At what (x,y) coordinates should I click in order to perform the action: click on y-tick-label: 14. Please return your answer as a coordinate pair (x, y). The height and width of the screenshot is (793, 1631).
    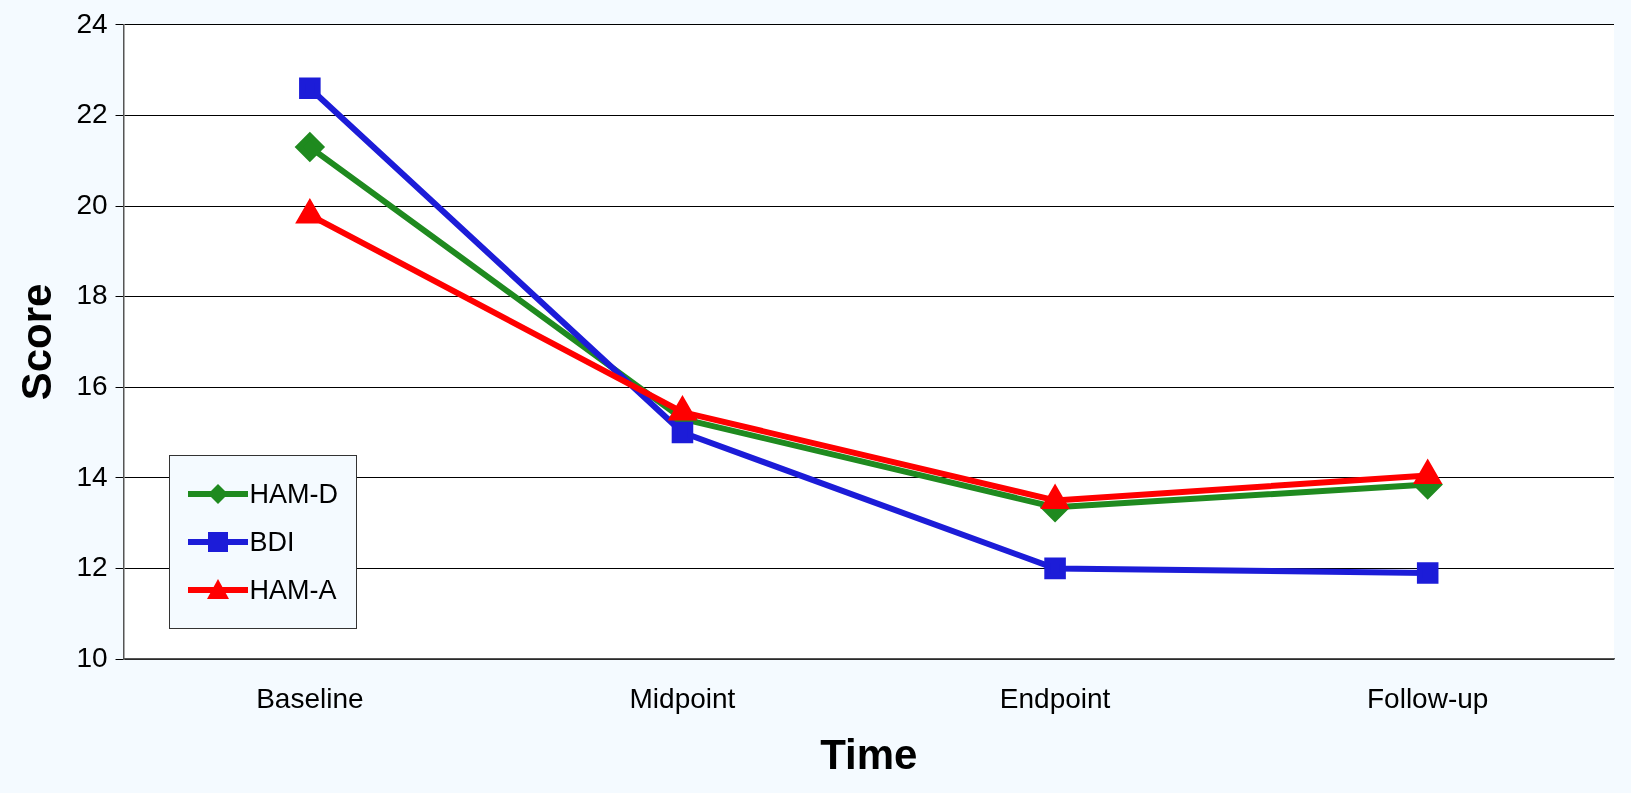
    Looking at the image, I should click on (92, 476).